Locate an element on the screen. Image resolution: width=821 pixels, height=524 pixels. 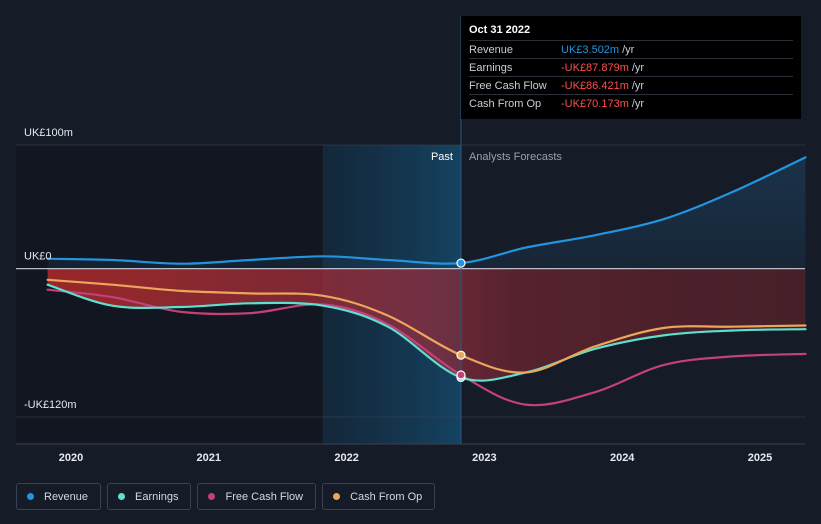
tooltip-row-value: UK£3.502m is located at coordinates (590, 49).